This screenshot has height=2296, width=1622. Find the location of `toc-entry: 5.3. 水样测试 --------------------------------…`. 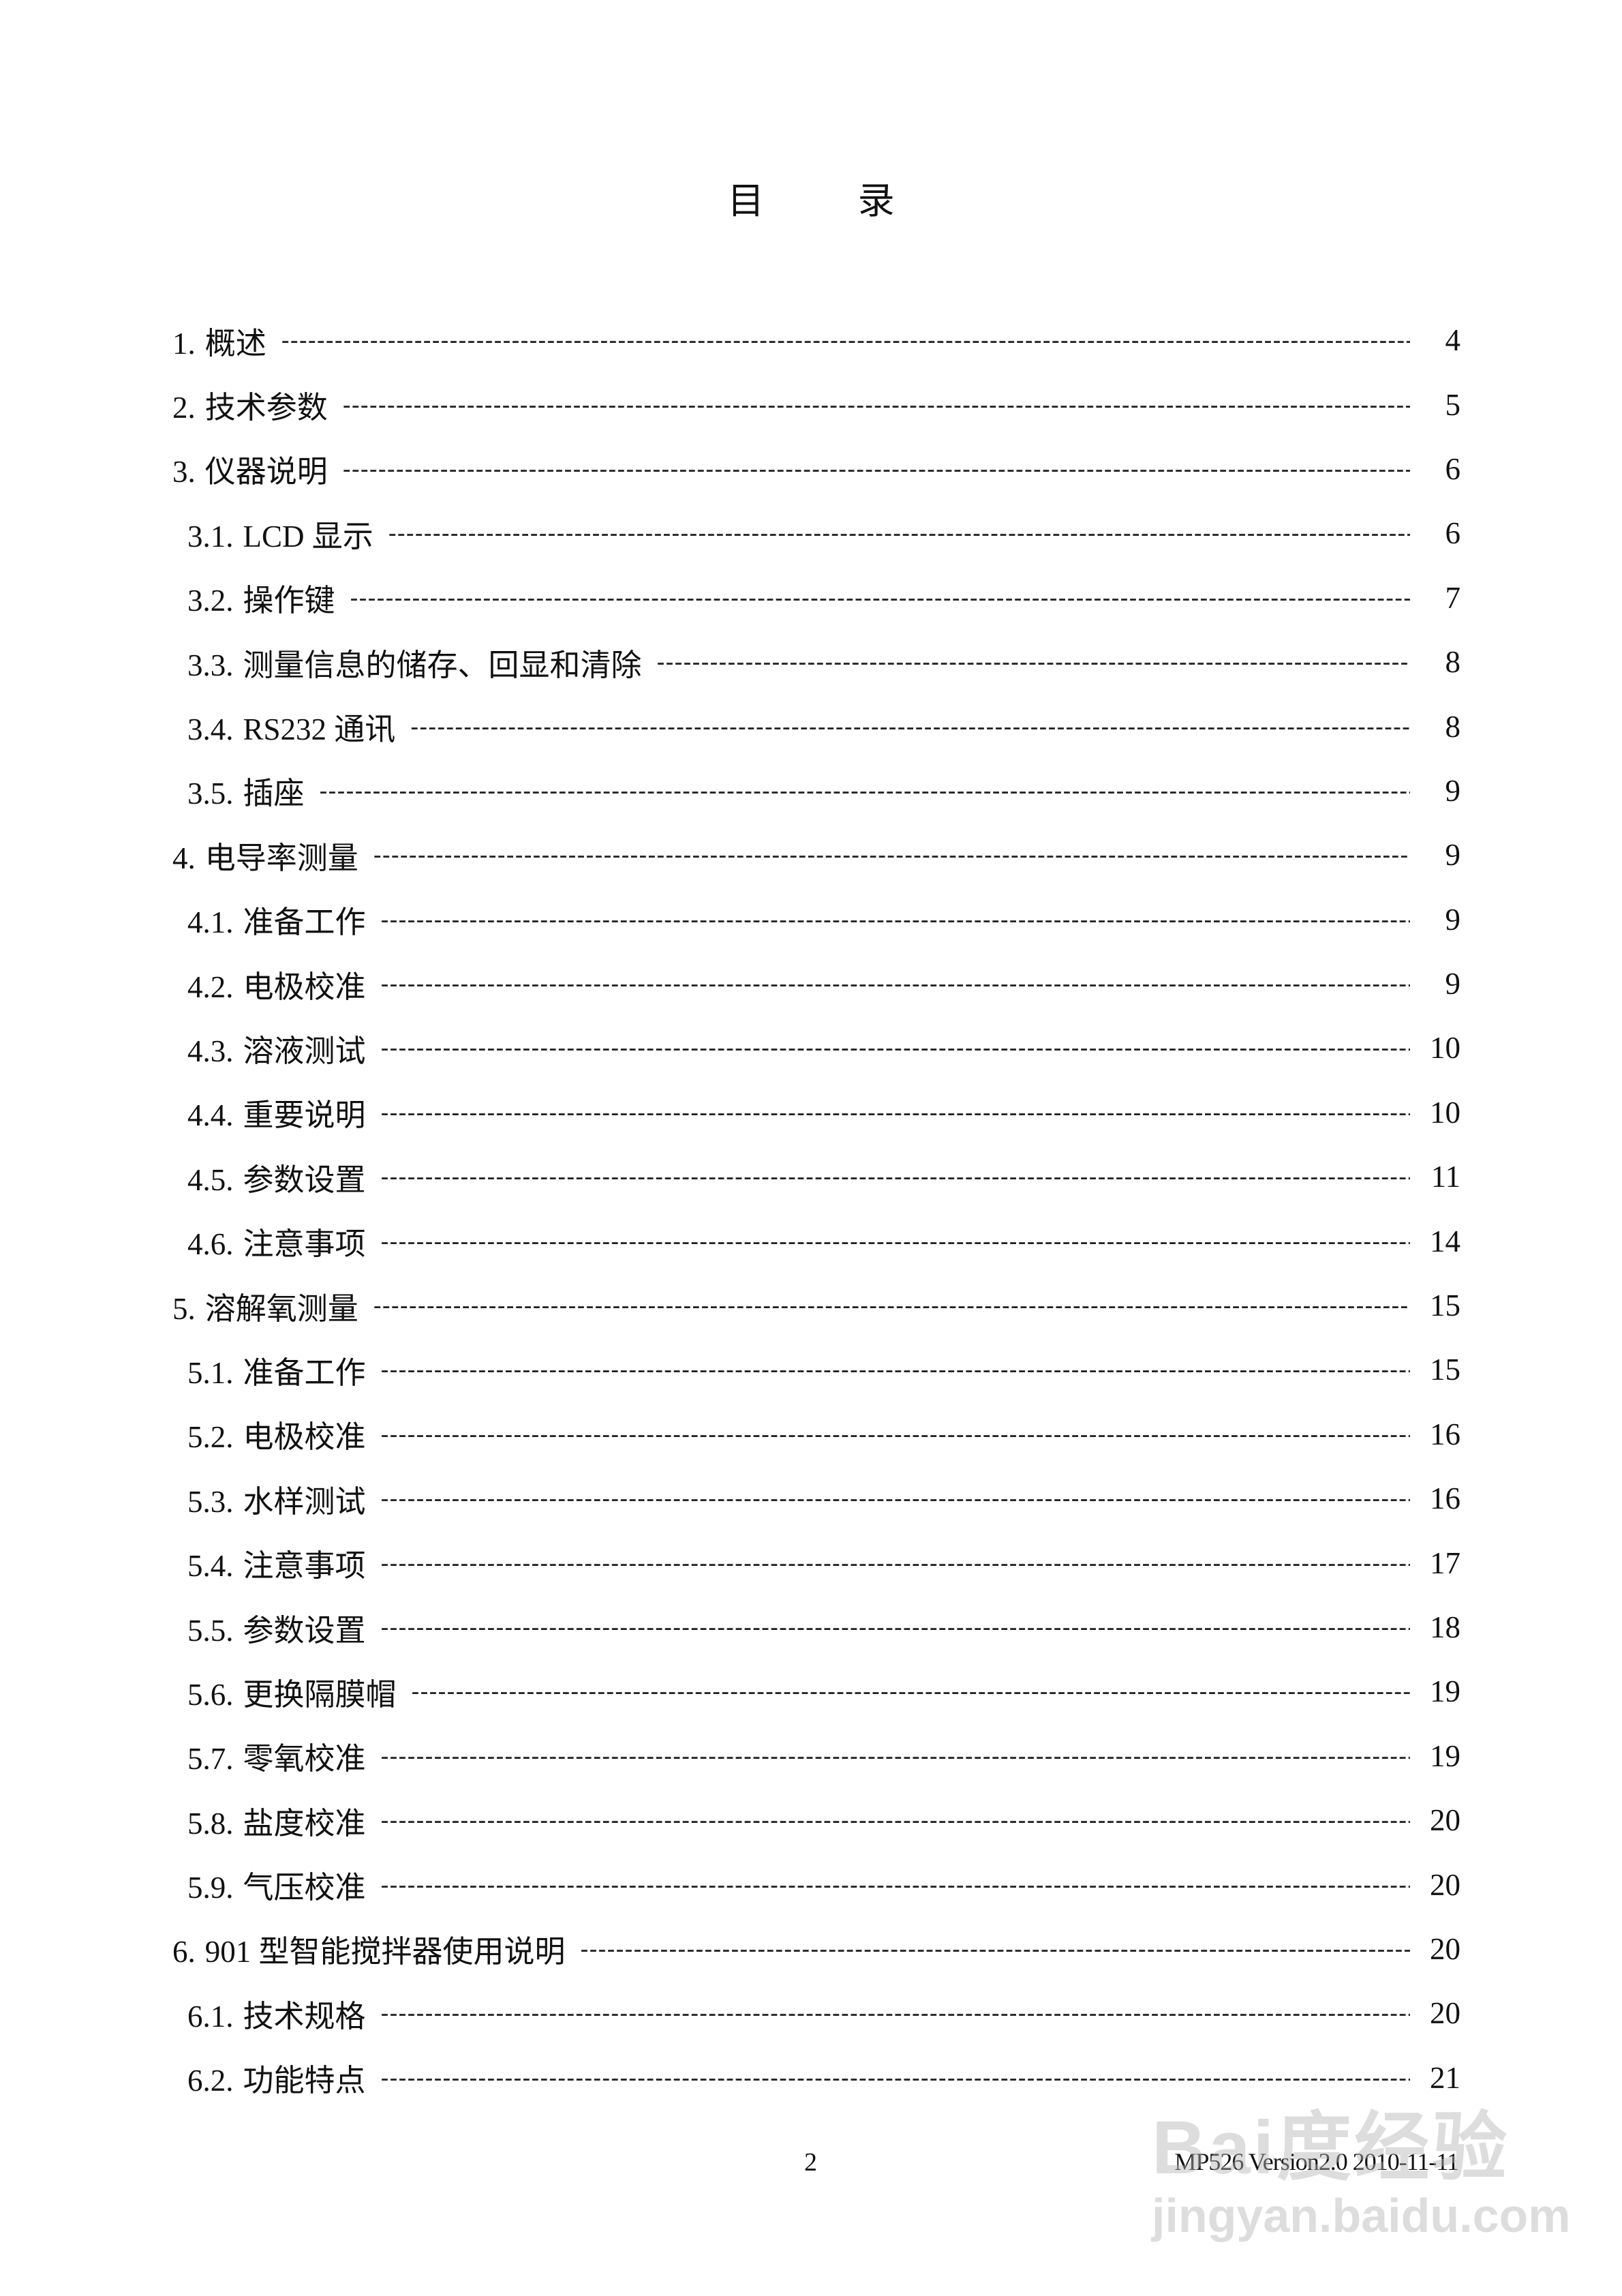

toc-entry: 5.3. 水样测试 --------------------------------… is located at coordinates (816, 1498).